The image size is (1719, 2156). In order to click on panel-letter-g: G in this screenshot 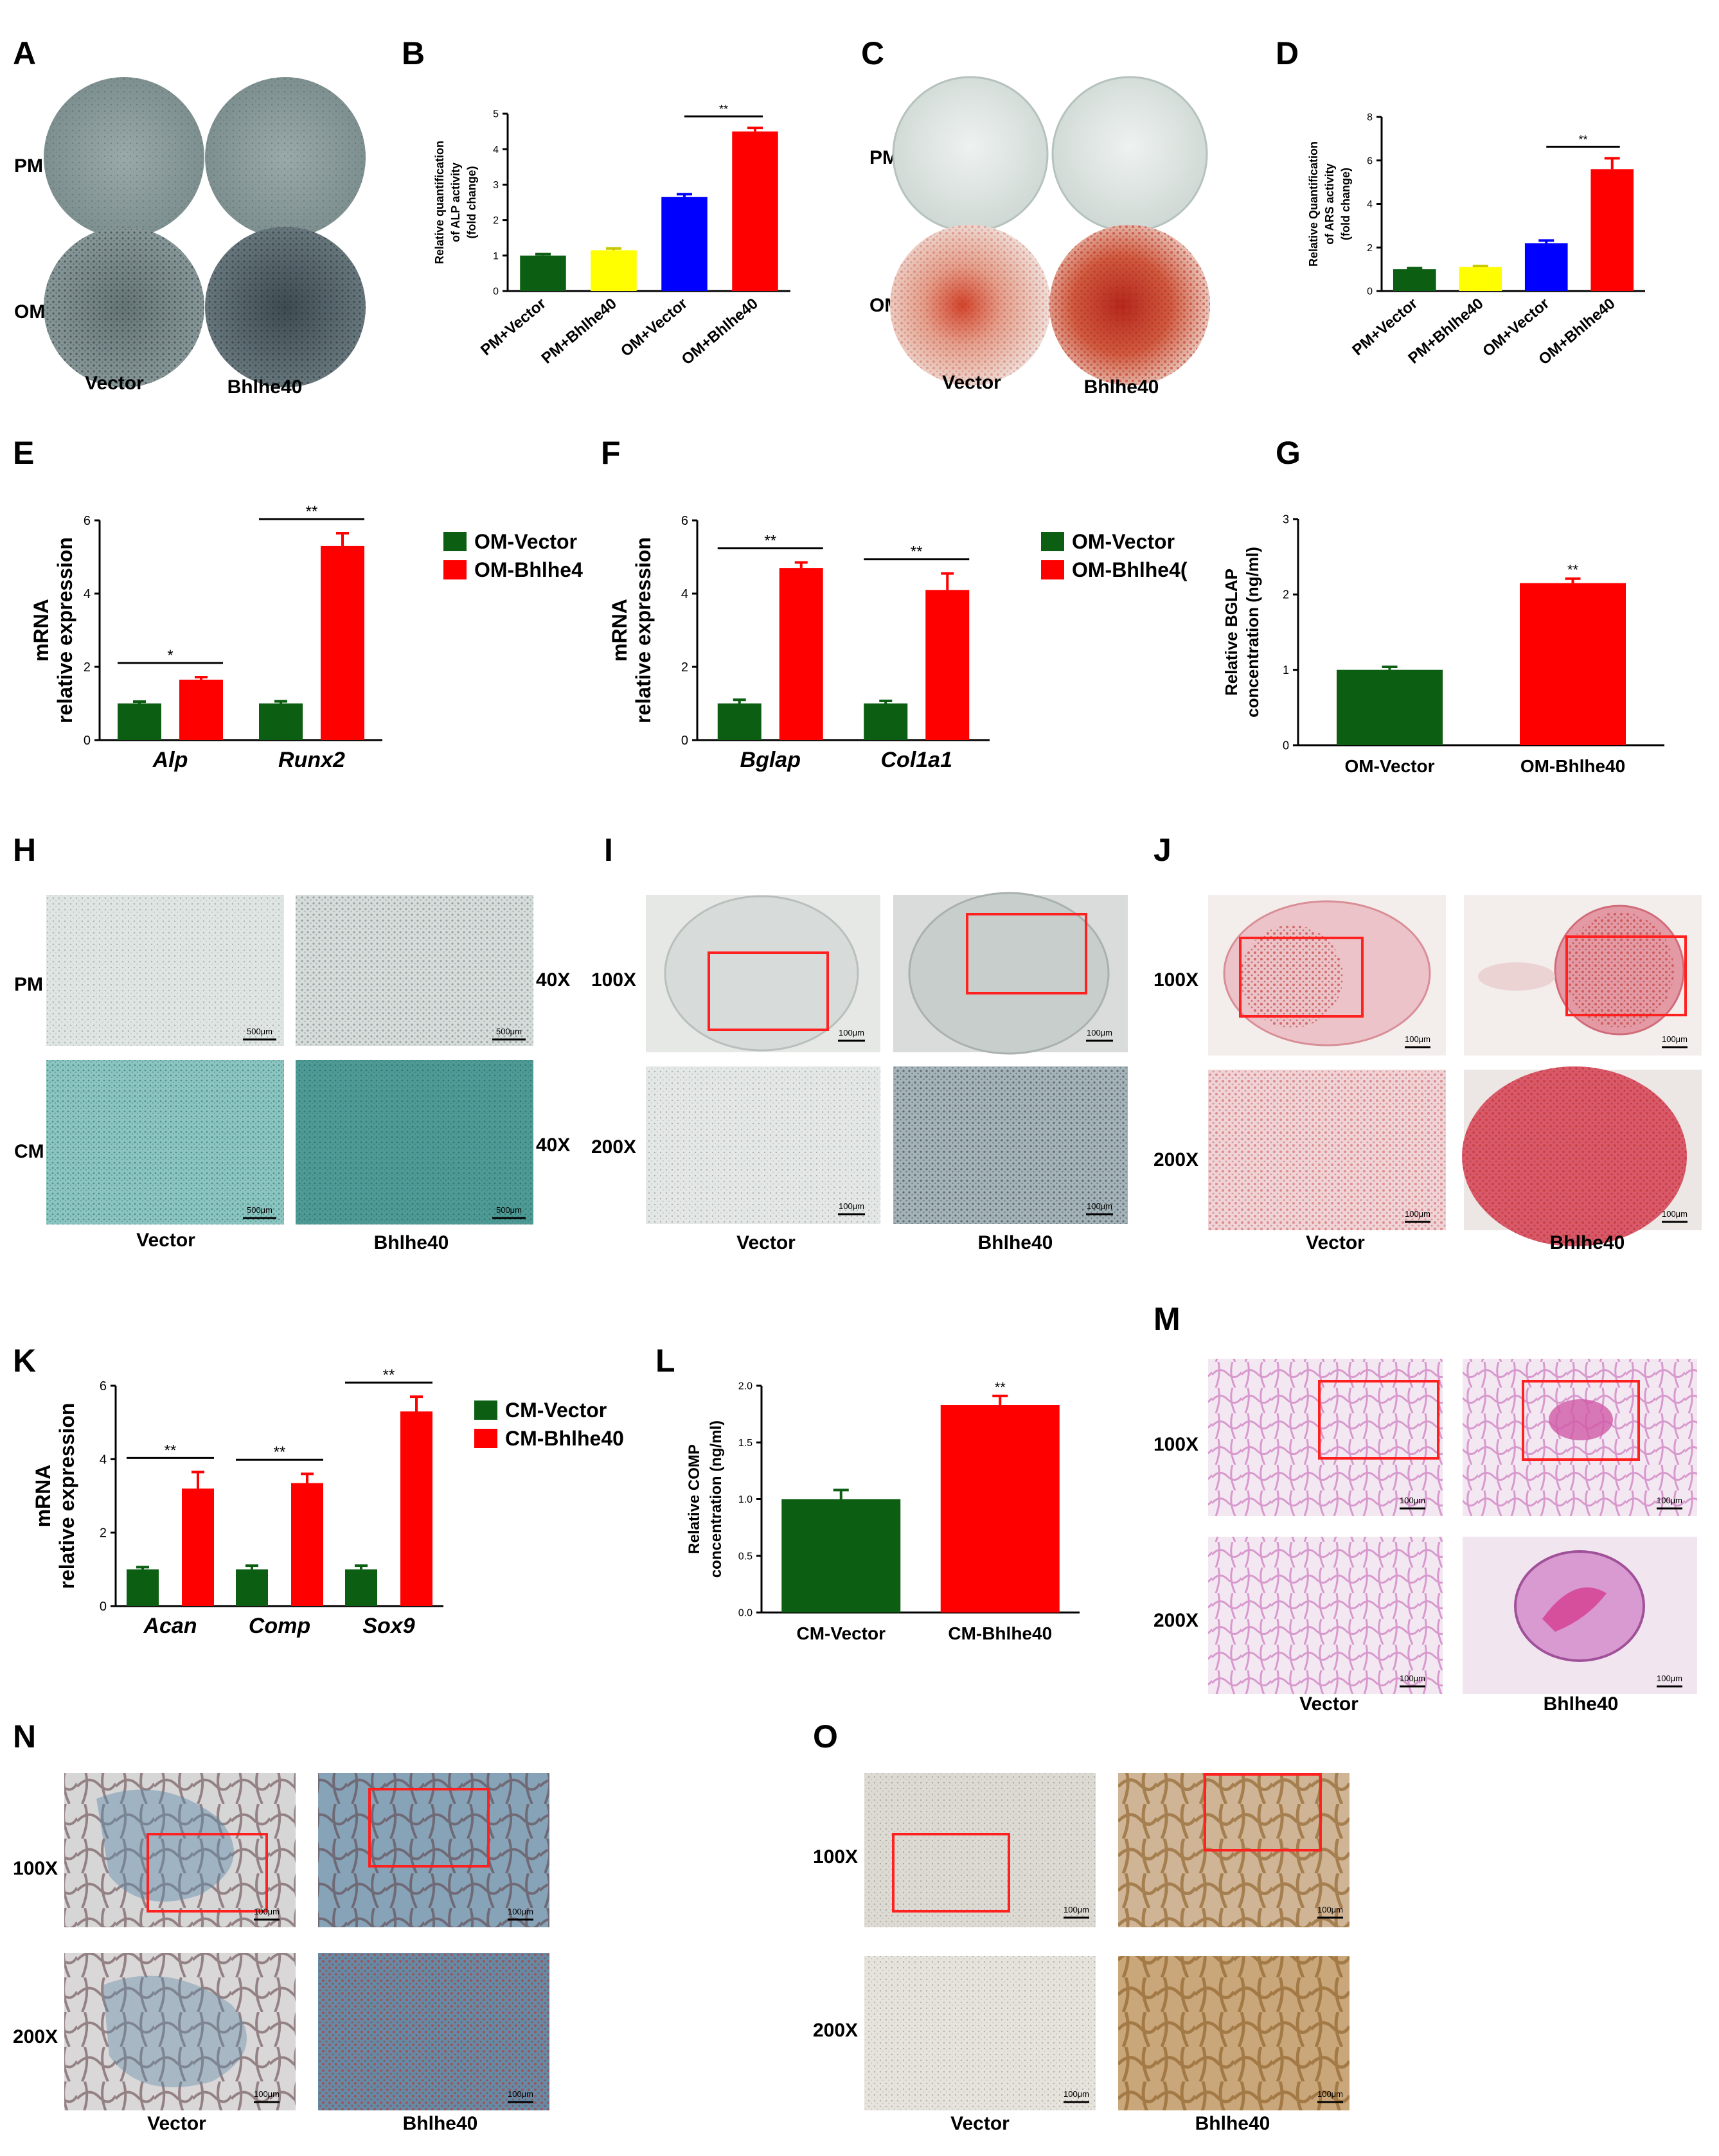, I will do `click(1288, 453)`.